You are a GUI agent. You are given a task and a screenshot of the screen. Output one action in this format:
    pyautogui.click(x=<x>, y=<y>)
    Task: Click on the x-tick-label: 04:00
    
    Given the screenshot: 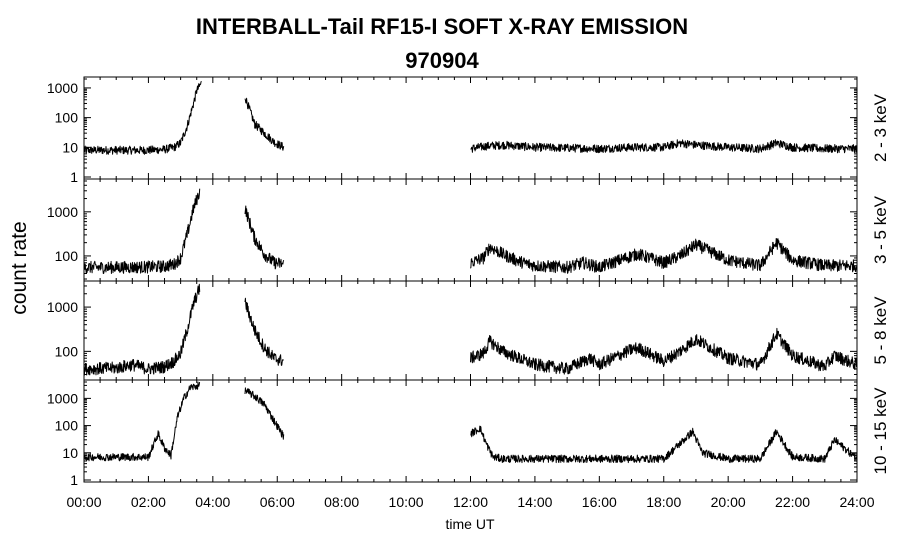 What is the action you would take?
    pyautogui.click(x=212, y=502)
    